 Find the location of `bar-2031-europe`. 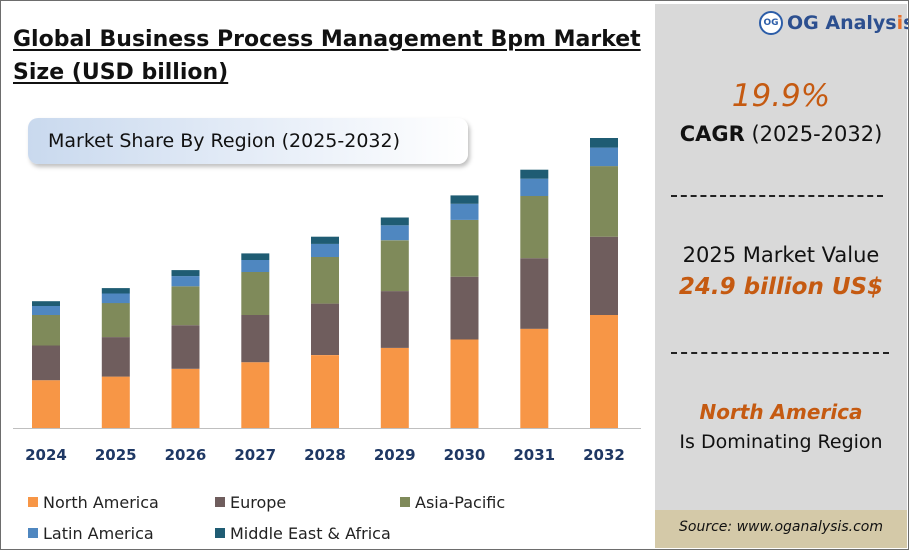

bar-2031-europe is located at coordinates (534, 293).